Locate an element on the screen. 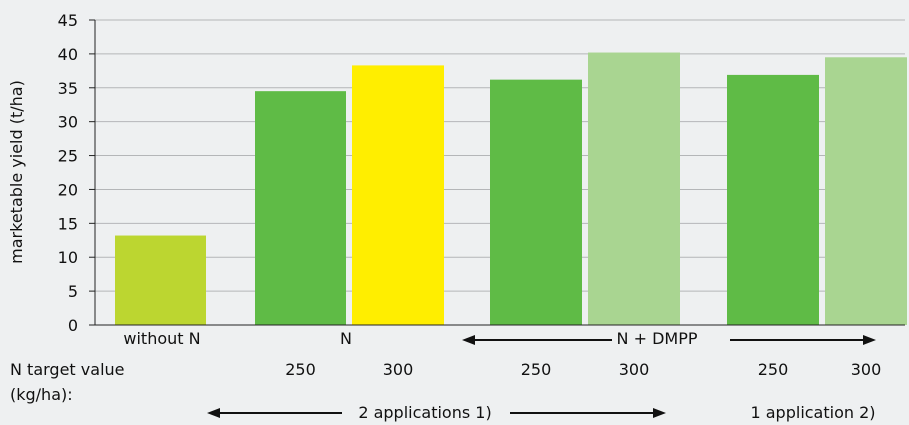 The width and height of the screenshot is (909, 425). row-label-n-target: N target value is located at coordinates (67, 369).